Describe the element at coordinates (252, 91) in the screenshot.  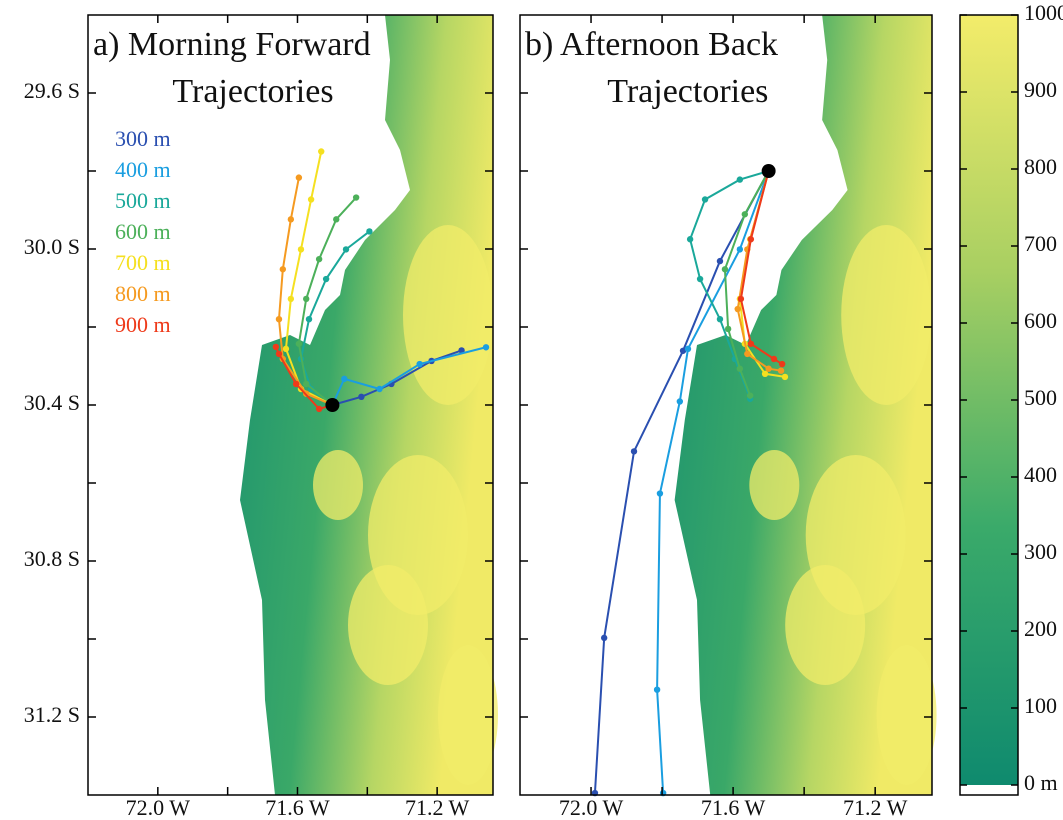
I see `panel-title: Trajectories` at that location.